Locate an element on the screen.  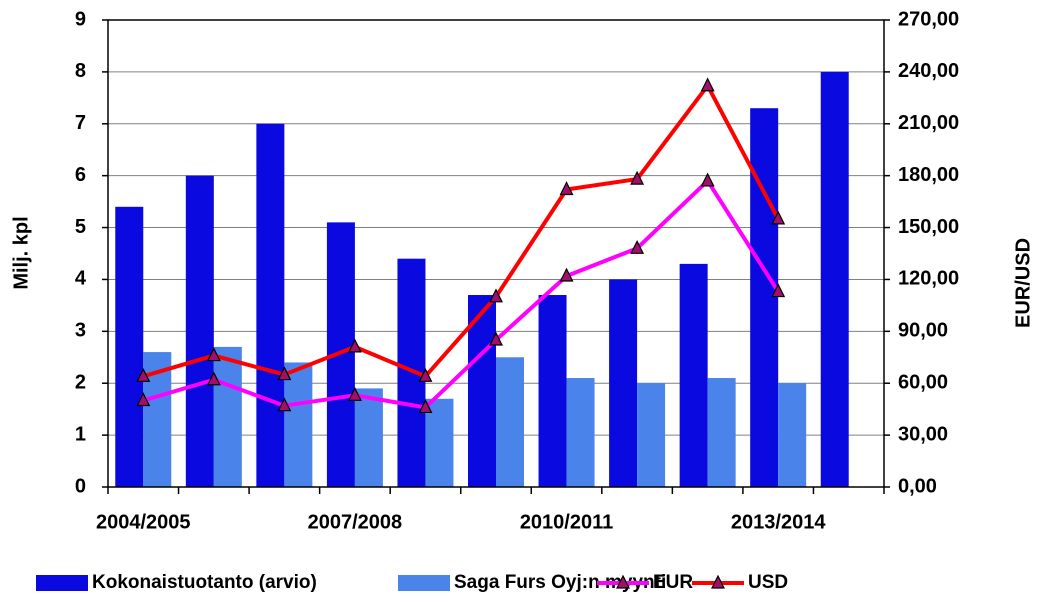
legend-label: USD is located at coordinates (768, 582).